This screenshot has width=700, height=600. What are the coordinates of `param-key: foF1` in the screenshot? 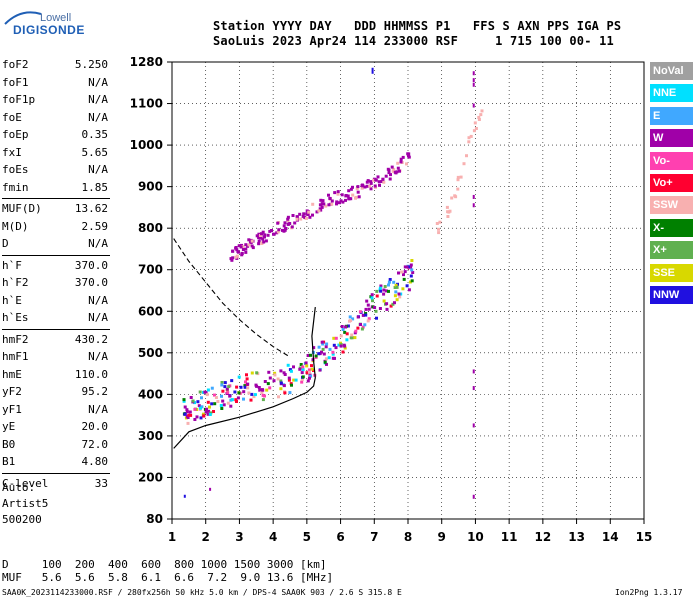 It's located at (15, 82).